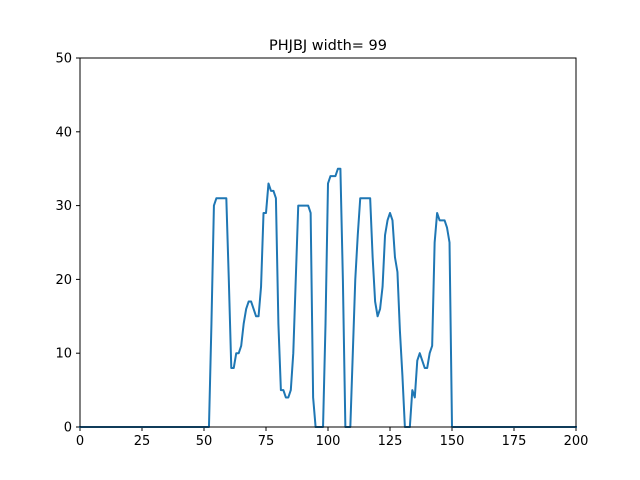  I want to click on y-tick-label: 40, so click(63, 132).